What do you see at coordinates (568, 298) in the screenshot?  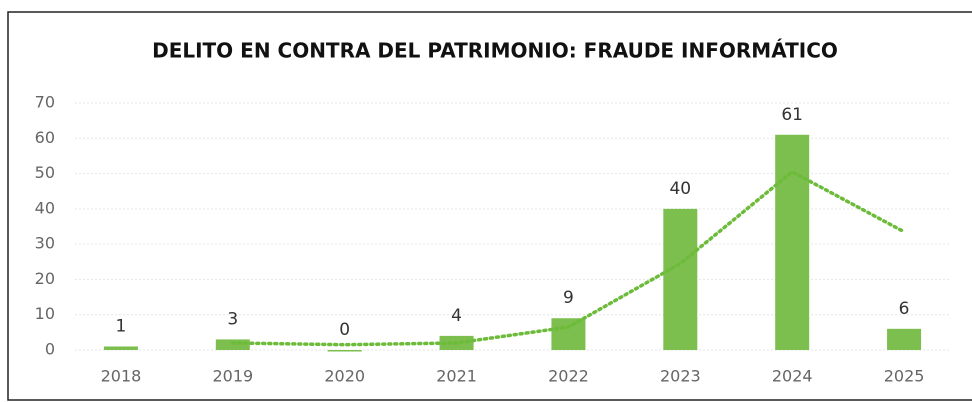 I see `data-label: 9` at bounding box center [568, 298].